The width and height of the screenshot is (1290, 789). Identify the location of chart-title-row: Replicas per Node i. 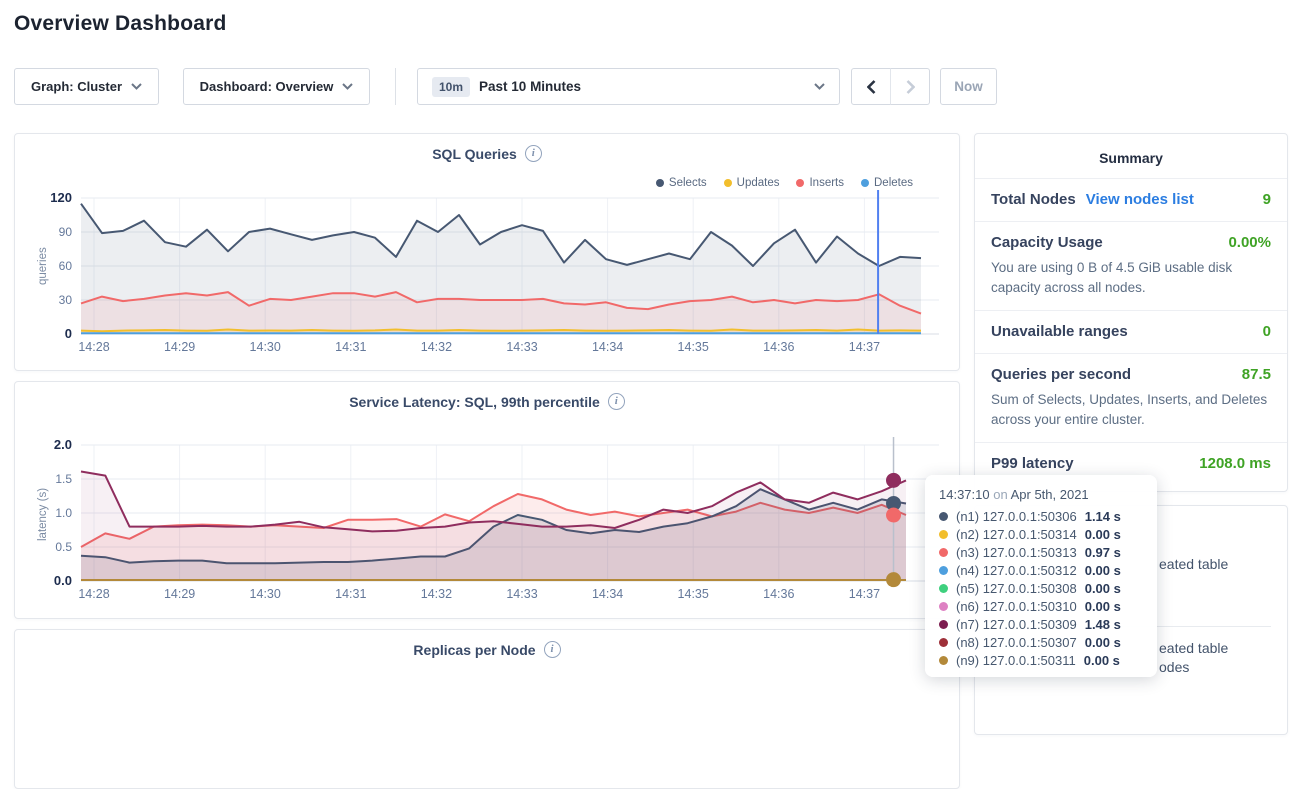
(487, 649).